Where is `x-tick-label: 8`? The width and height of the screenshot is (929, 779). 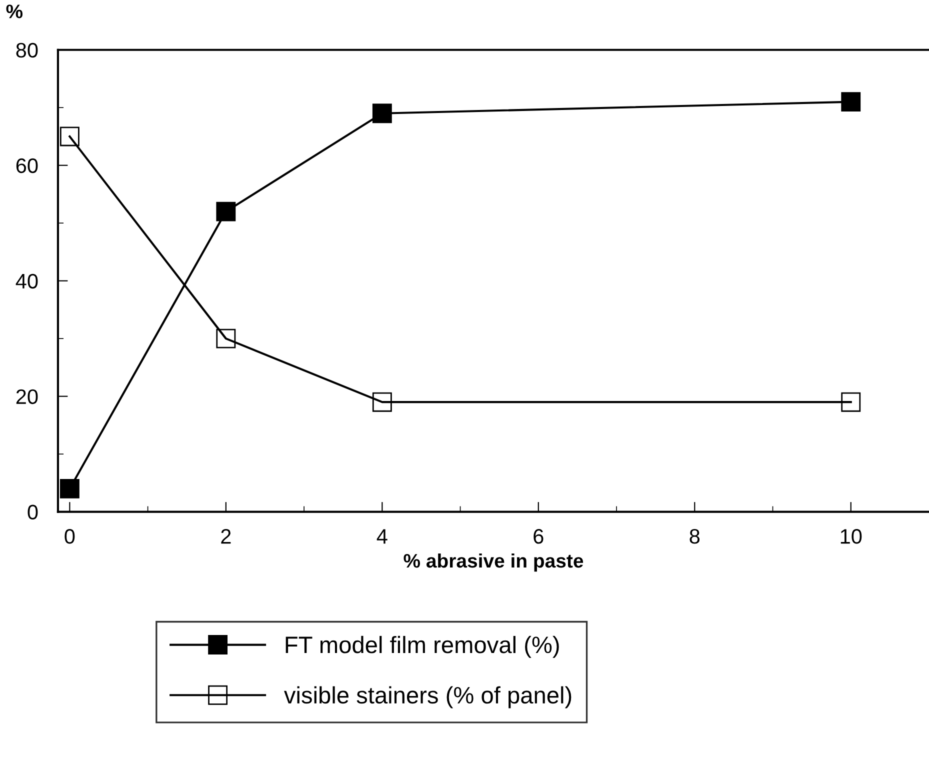 x-tick-label: 8 is located at coordinates (695, 536).